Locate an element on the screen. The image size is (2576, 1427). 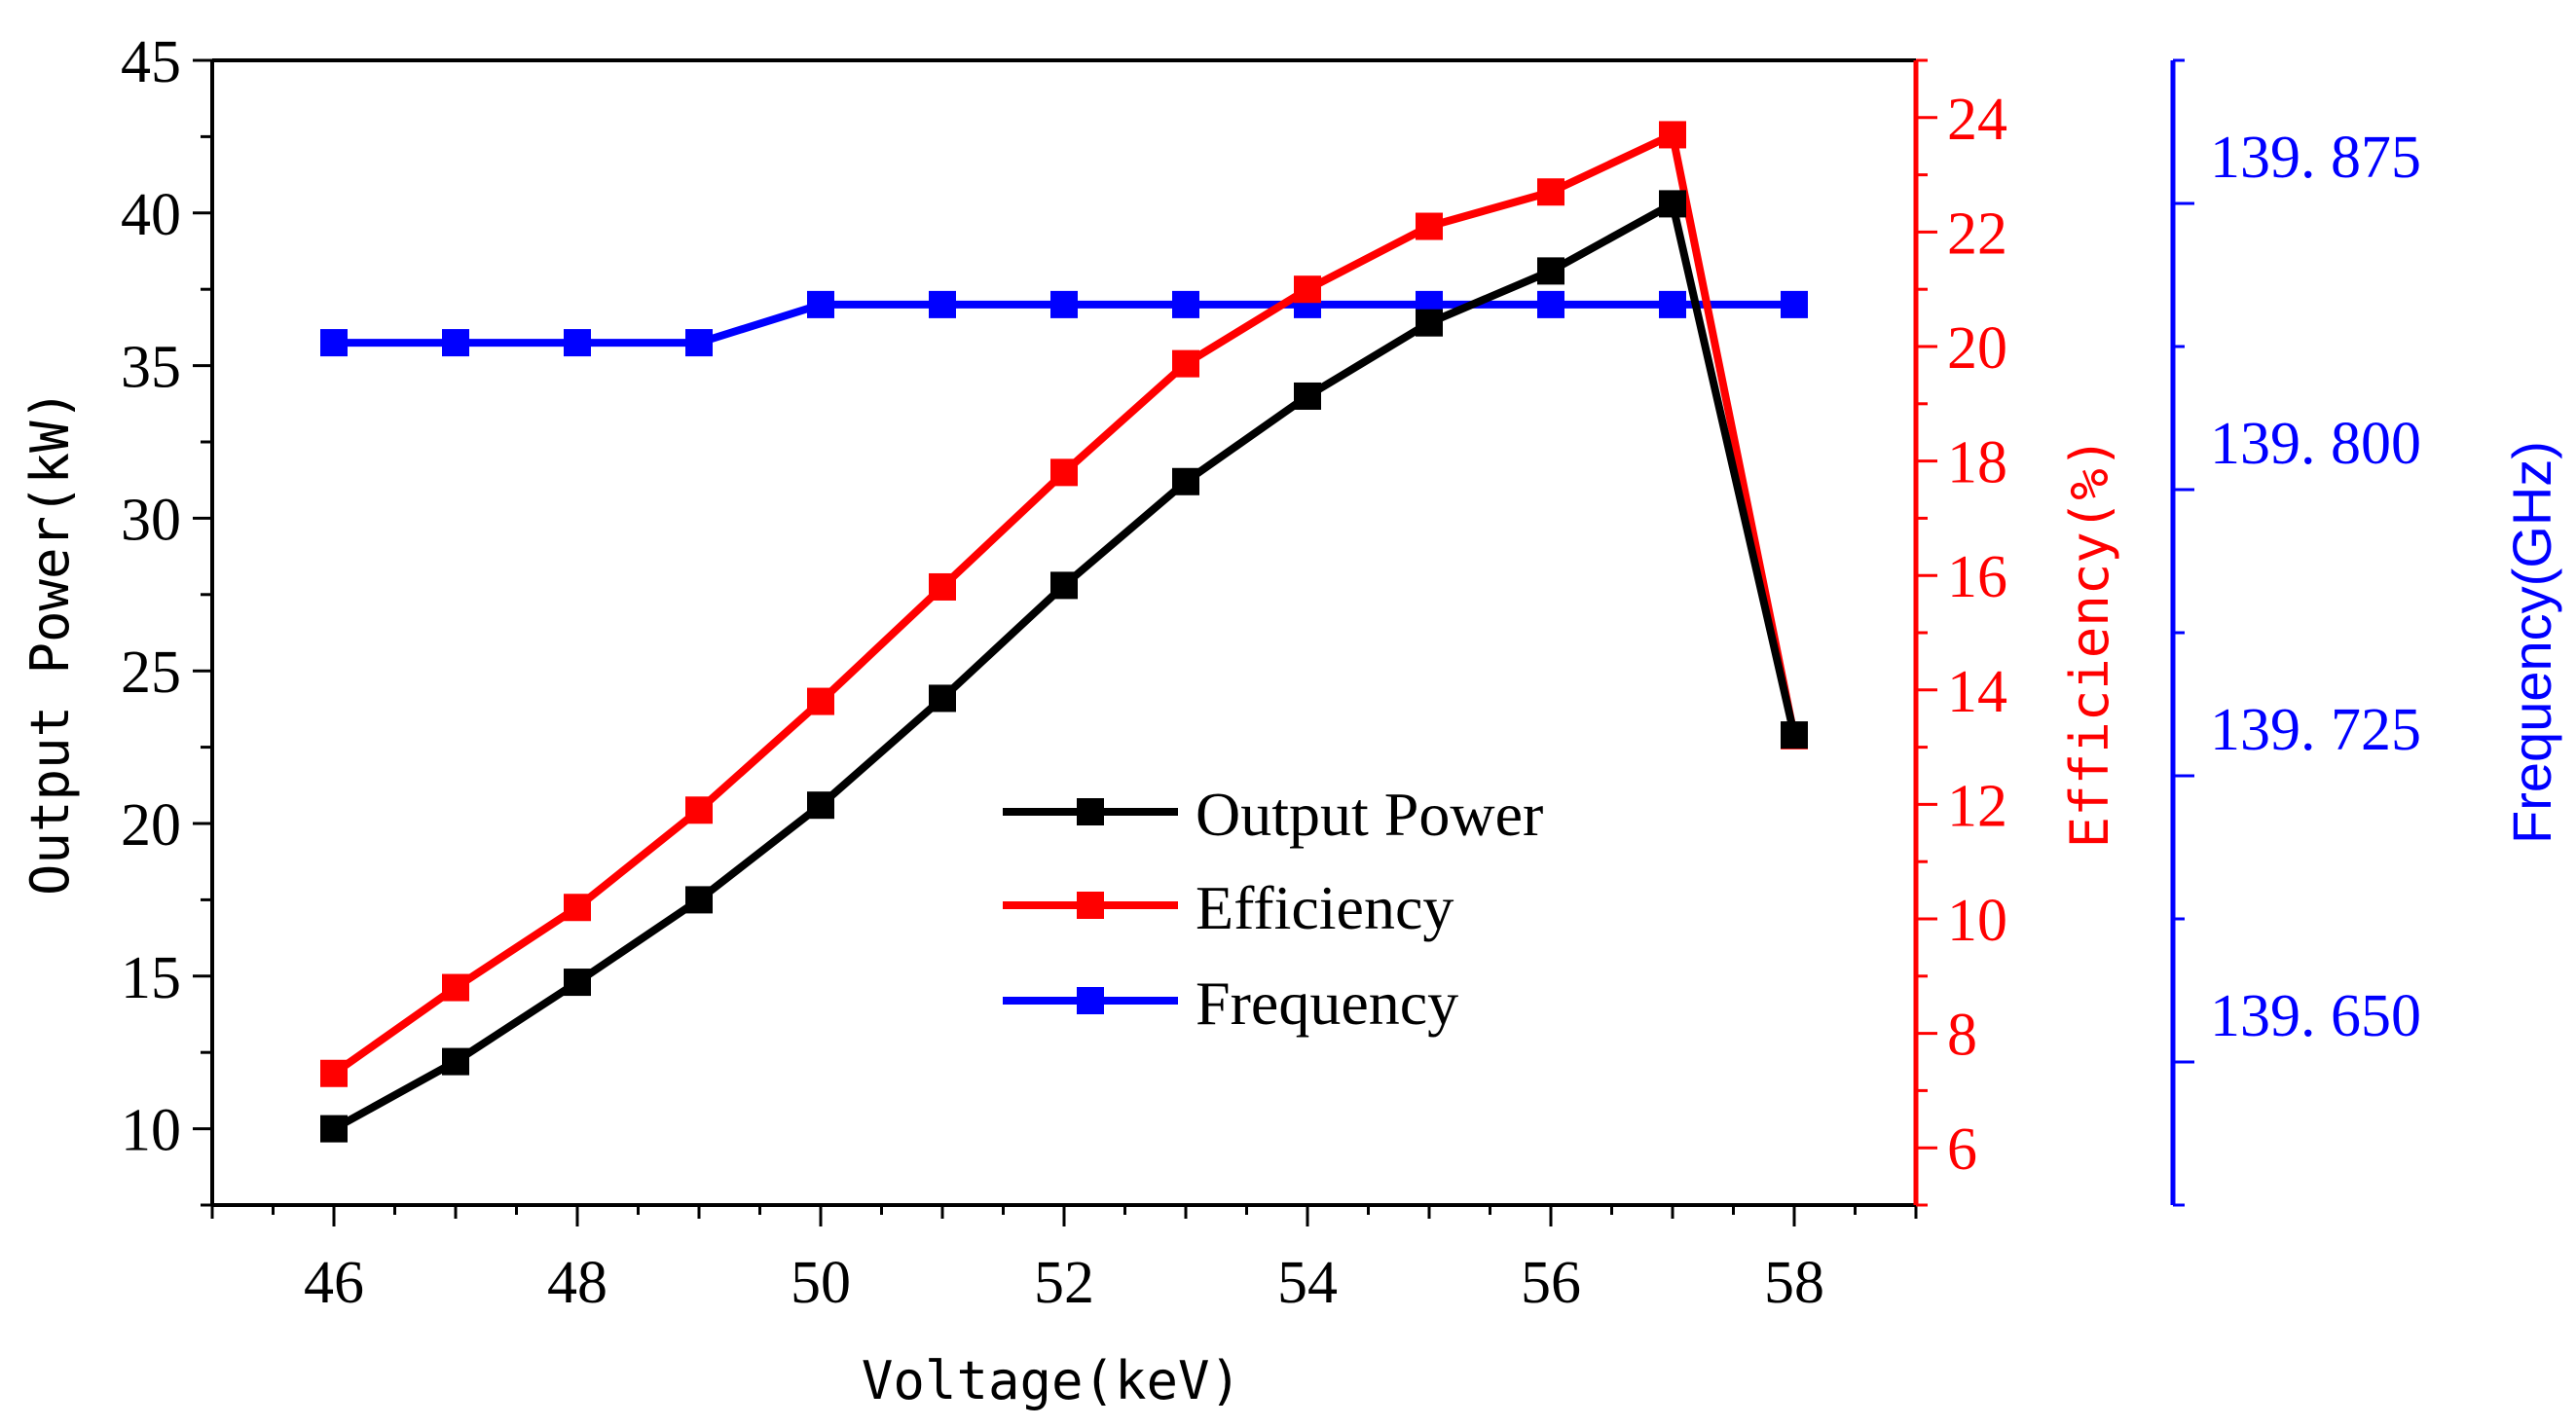
x-tick-label: 52 is located at coordinates (1064, 1283).